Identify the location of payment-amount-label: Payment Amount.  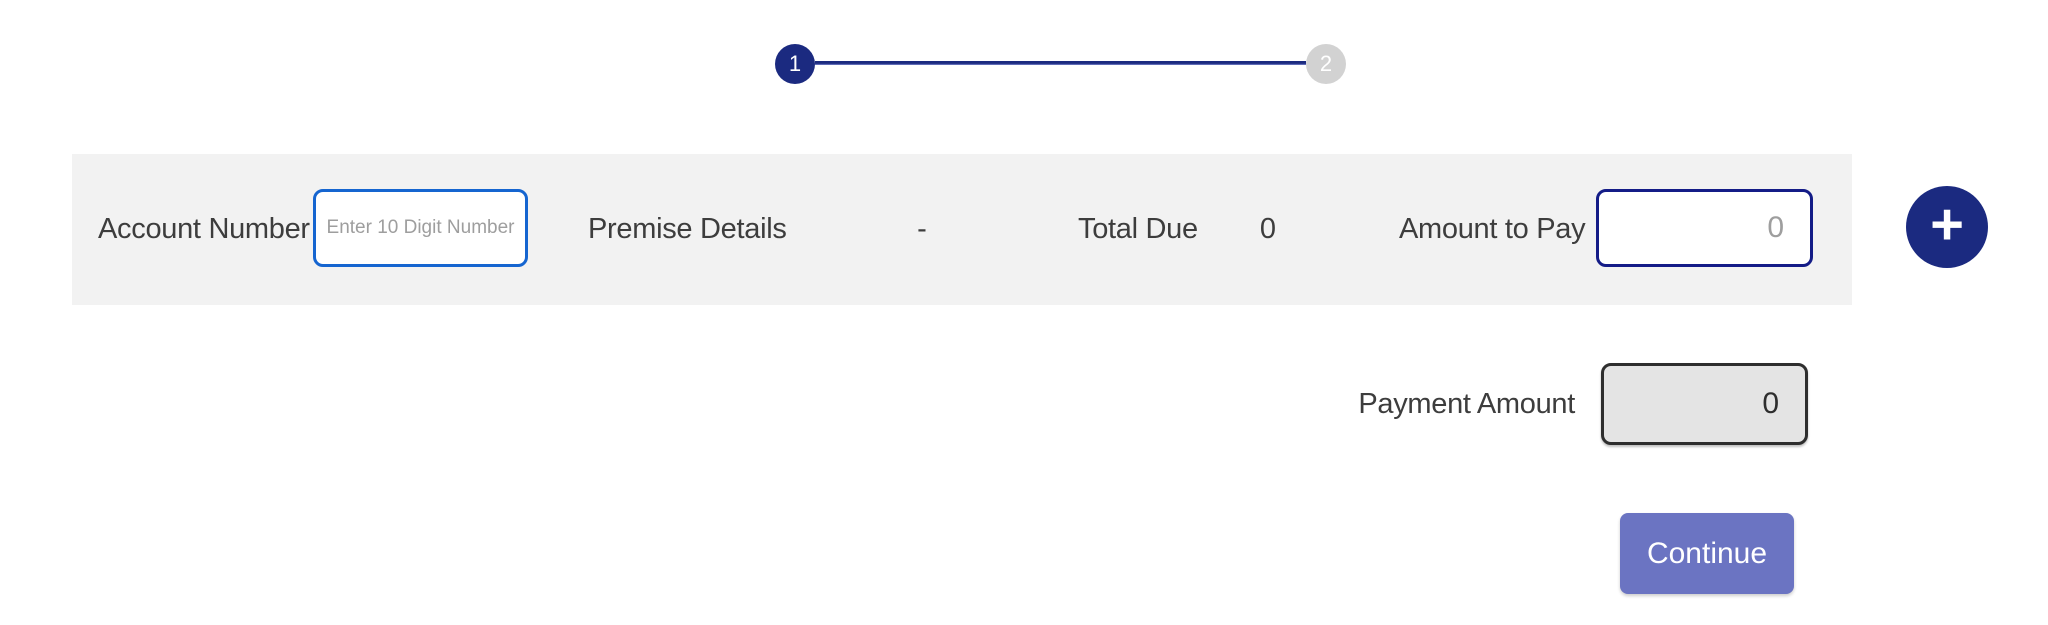
(1466, 403).